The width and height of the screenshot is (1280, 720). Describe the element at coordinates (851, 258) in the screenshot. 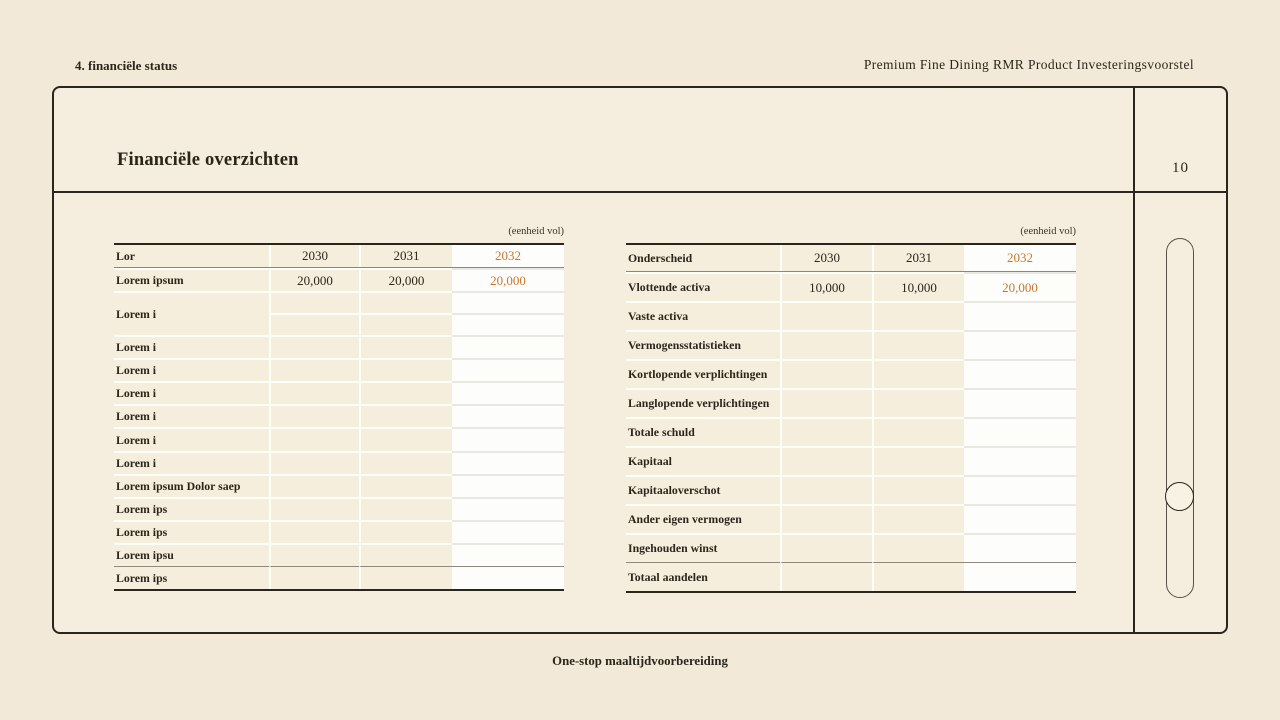

I see `table-header-row: Onderscheid 2030 2031 2032` at that location.